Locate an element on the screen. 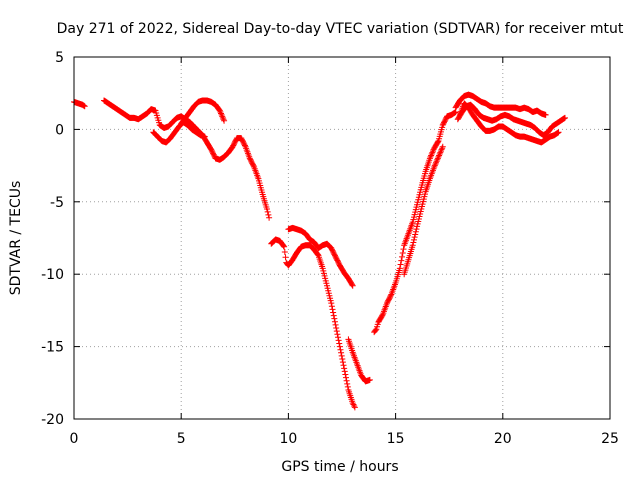  x-tick-label: 20 is located at coordinates (503, 439).